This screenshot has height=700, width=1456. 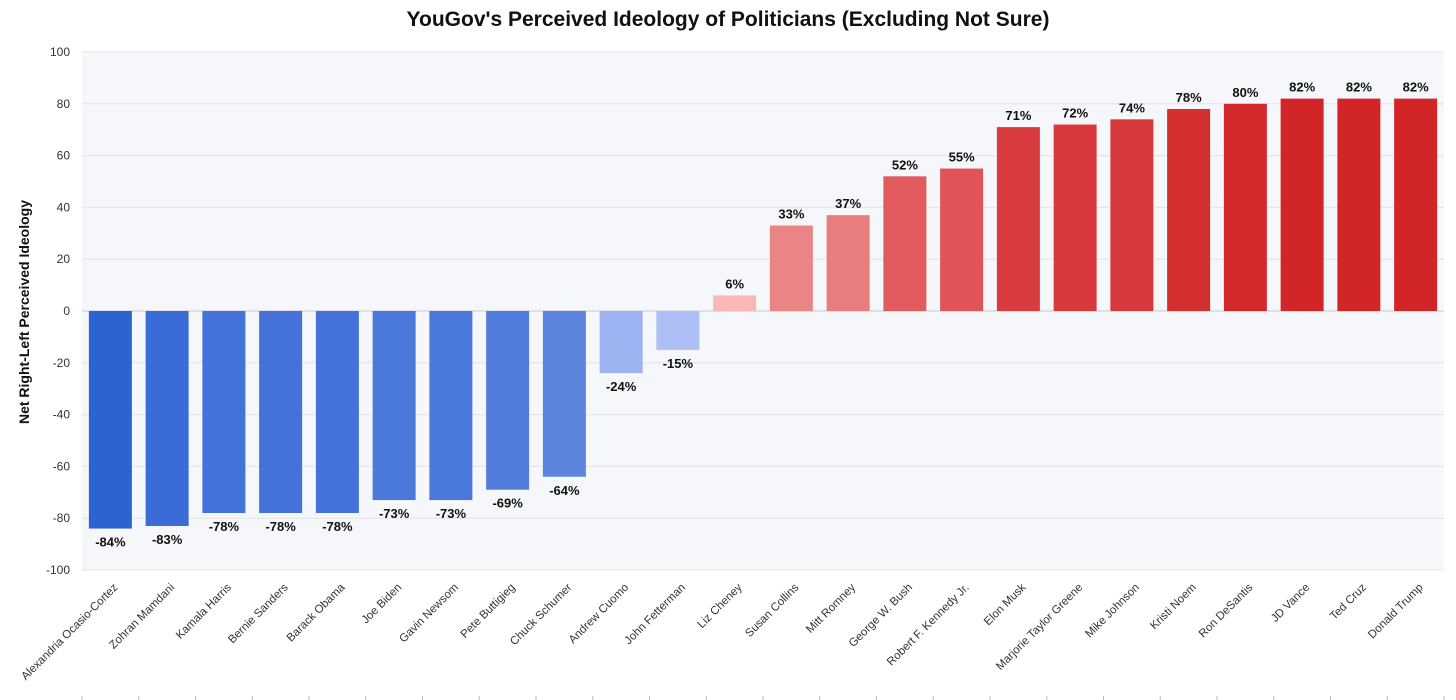 What do you see at coordinates (316, 612) in the screenshot?
I see `x-tick-label: Barack Obama` at bounding box center [316, 612].